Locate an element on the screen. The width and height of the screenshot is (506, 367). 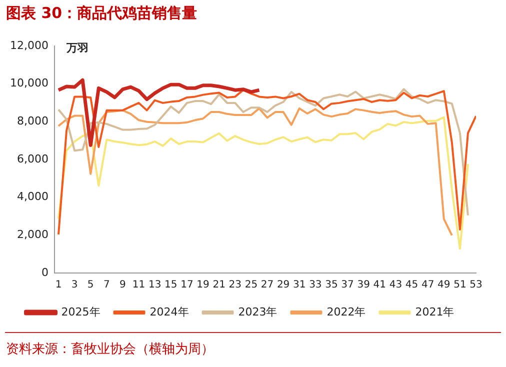
x-tick-label: 1 is located at coordinates (58, 285).